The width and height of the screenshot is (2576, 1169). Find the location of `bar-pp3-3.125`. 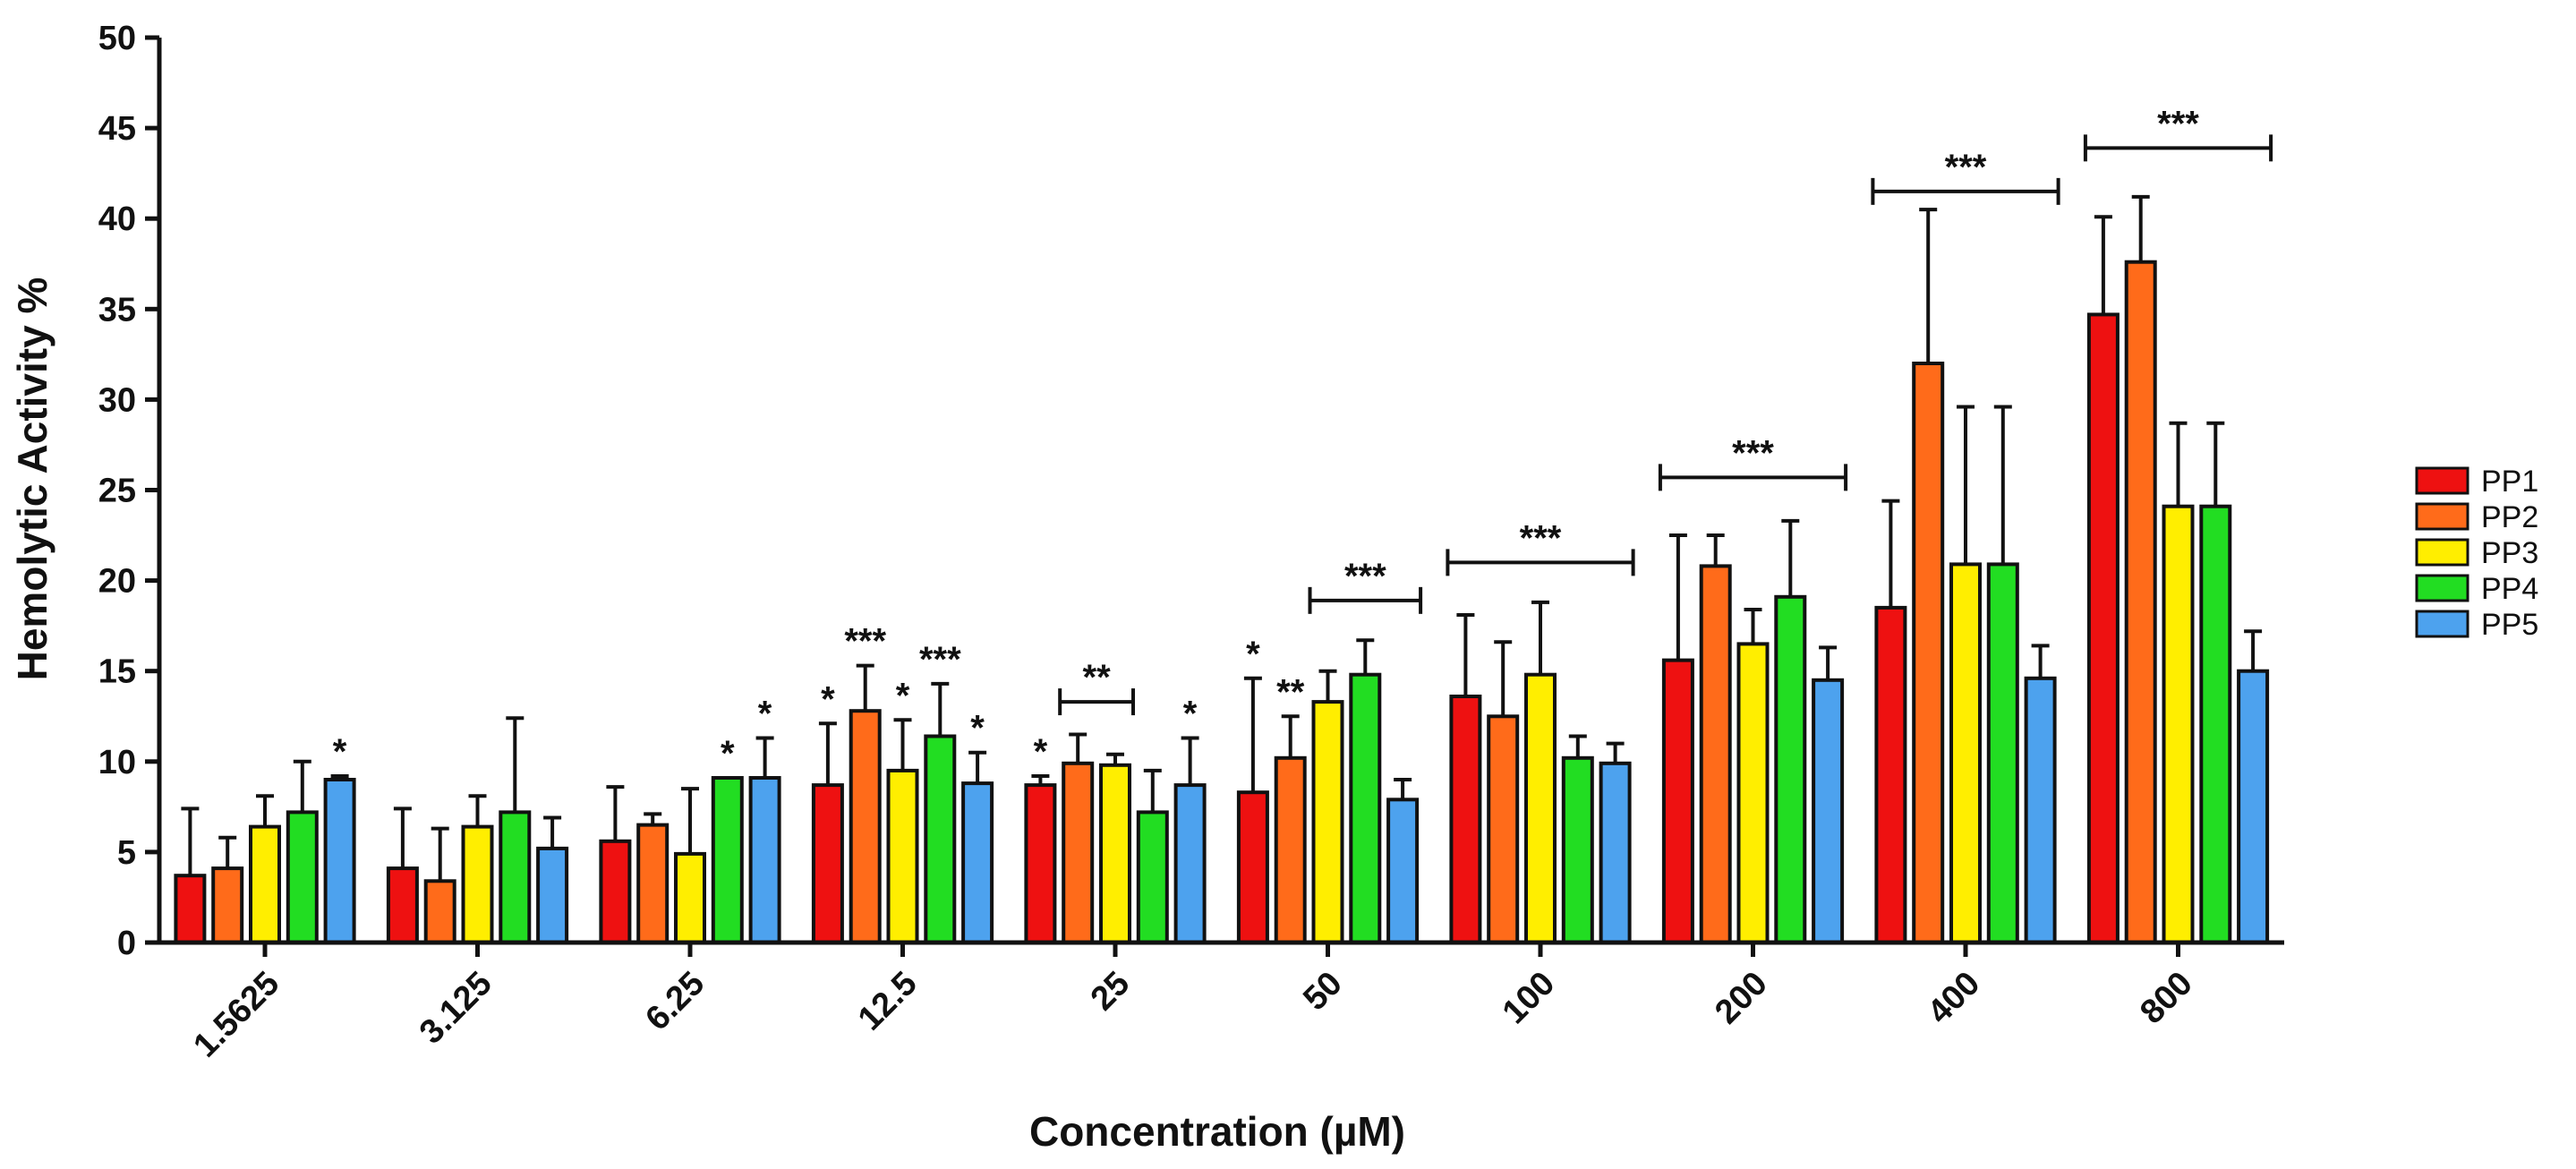

bar-pp3-3.125 is located at coordinates (477, 884).